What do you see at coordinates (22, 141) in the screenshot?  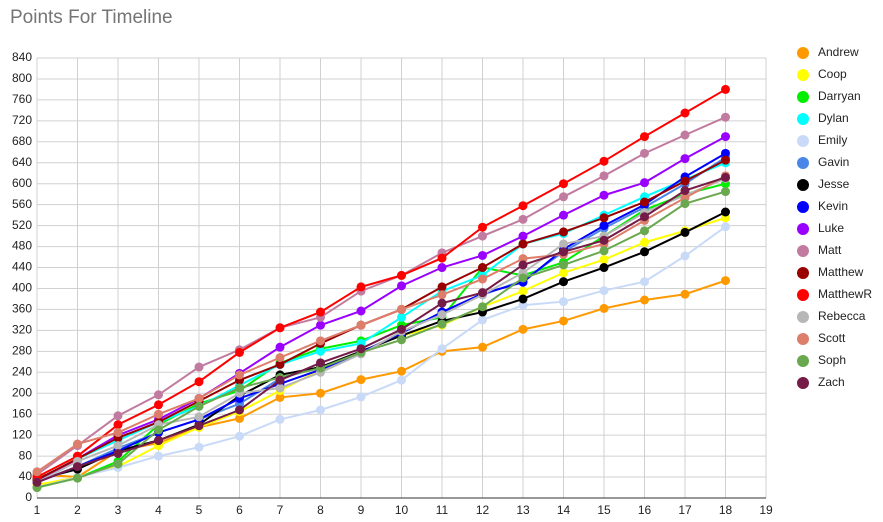 I see `y-tick-label: 680` at bounding box center [22, 141].